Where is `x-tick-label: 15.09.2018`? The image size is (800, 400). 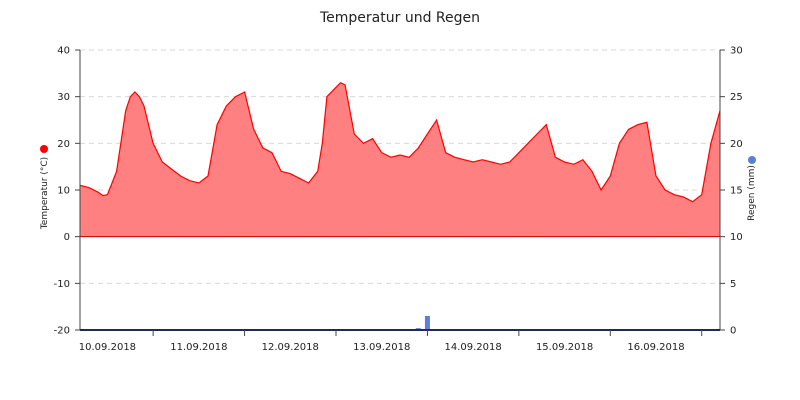 x-tick-label: 15.09.2018 is located at coordinates (564, 347).